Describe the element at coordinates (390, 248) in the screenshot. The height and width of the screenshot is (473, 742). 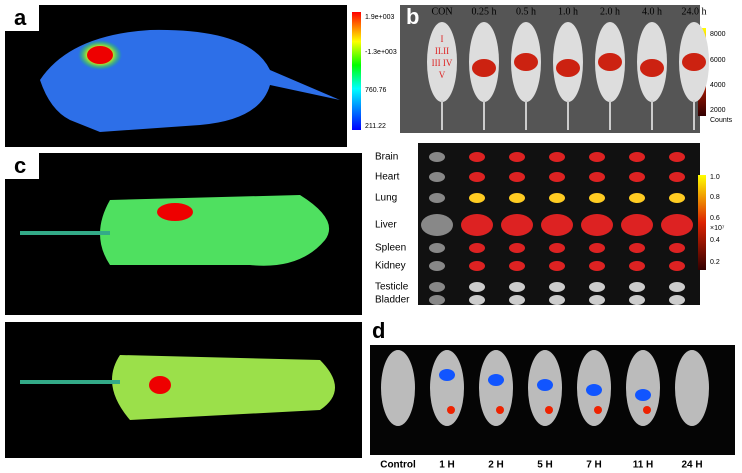
I see `organ-name: Spleen` at that location.